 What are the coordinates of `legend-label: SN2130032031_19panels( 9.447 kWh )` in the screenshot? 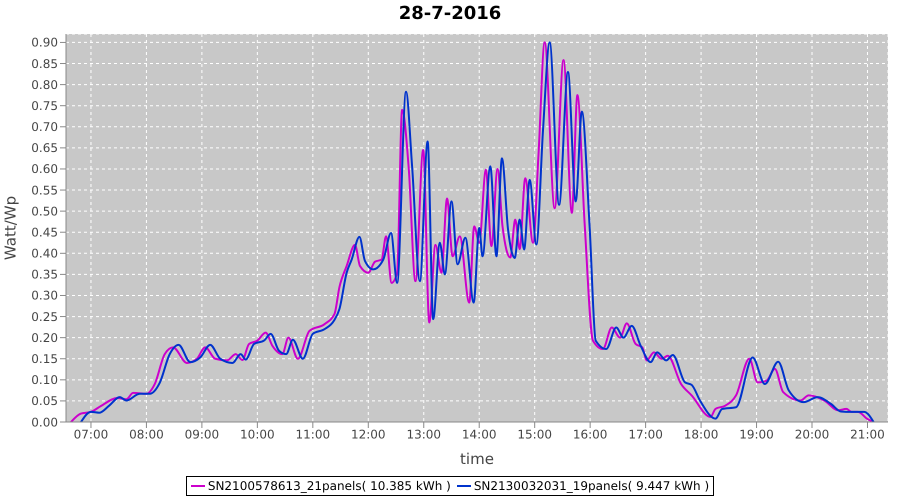 It's located at (592, 486).